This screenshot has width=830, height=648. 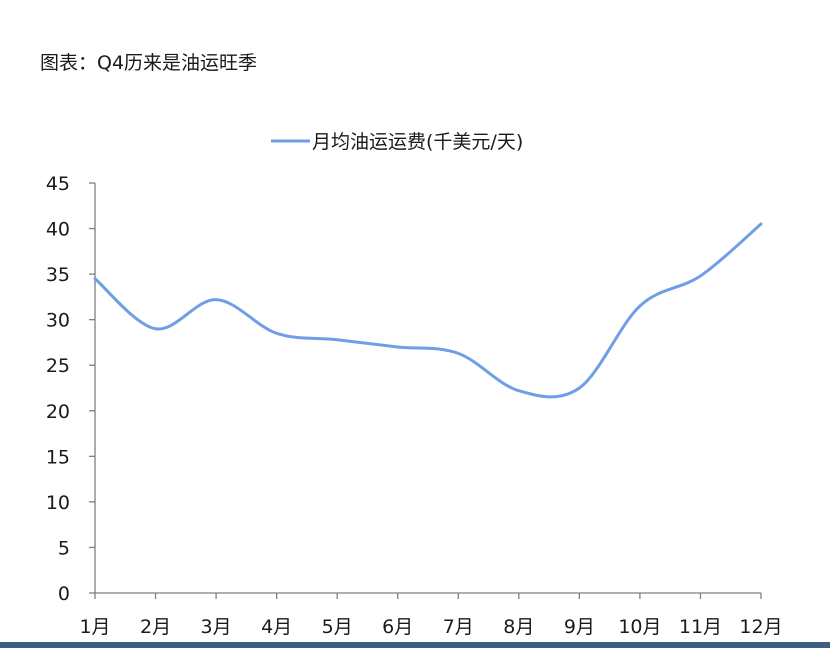 I want to click on y-tick-label: 30, so click(x=58, y=321).